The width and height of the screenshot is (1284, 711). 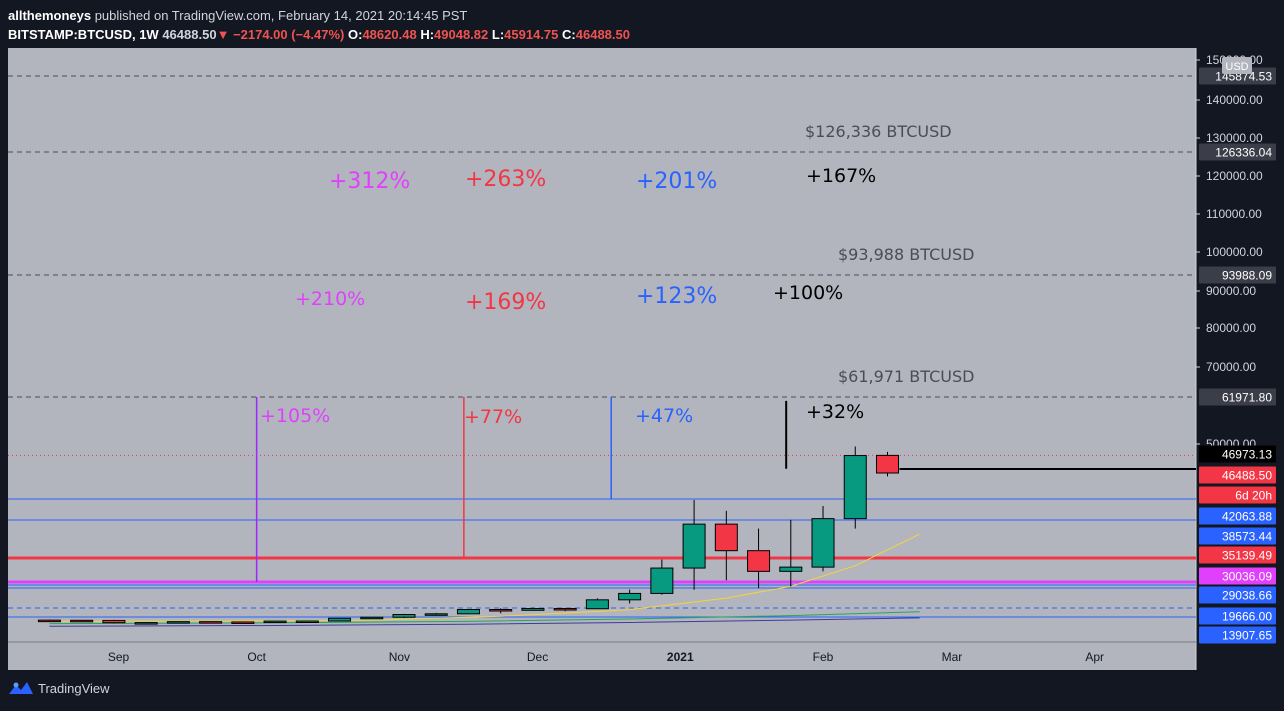 What do you see at coordinates (505, 179) in the screenshot?
I see `percent-label: +263%` at bounding box center [505, 179].